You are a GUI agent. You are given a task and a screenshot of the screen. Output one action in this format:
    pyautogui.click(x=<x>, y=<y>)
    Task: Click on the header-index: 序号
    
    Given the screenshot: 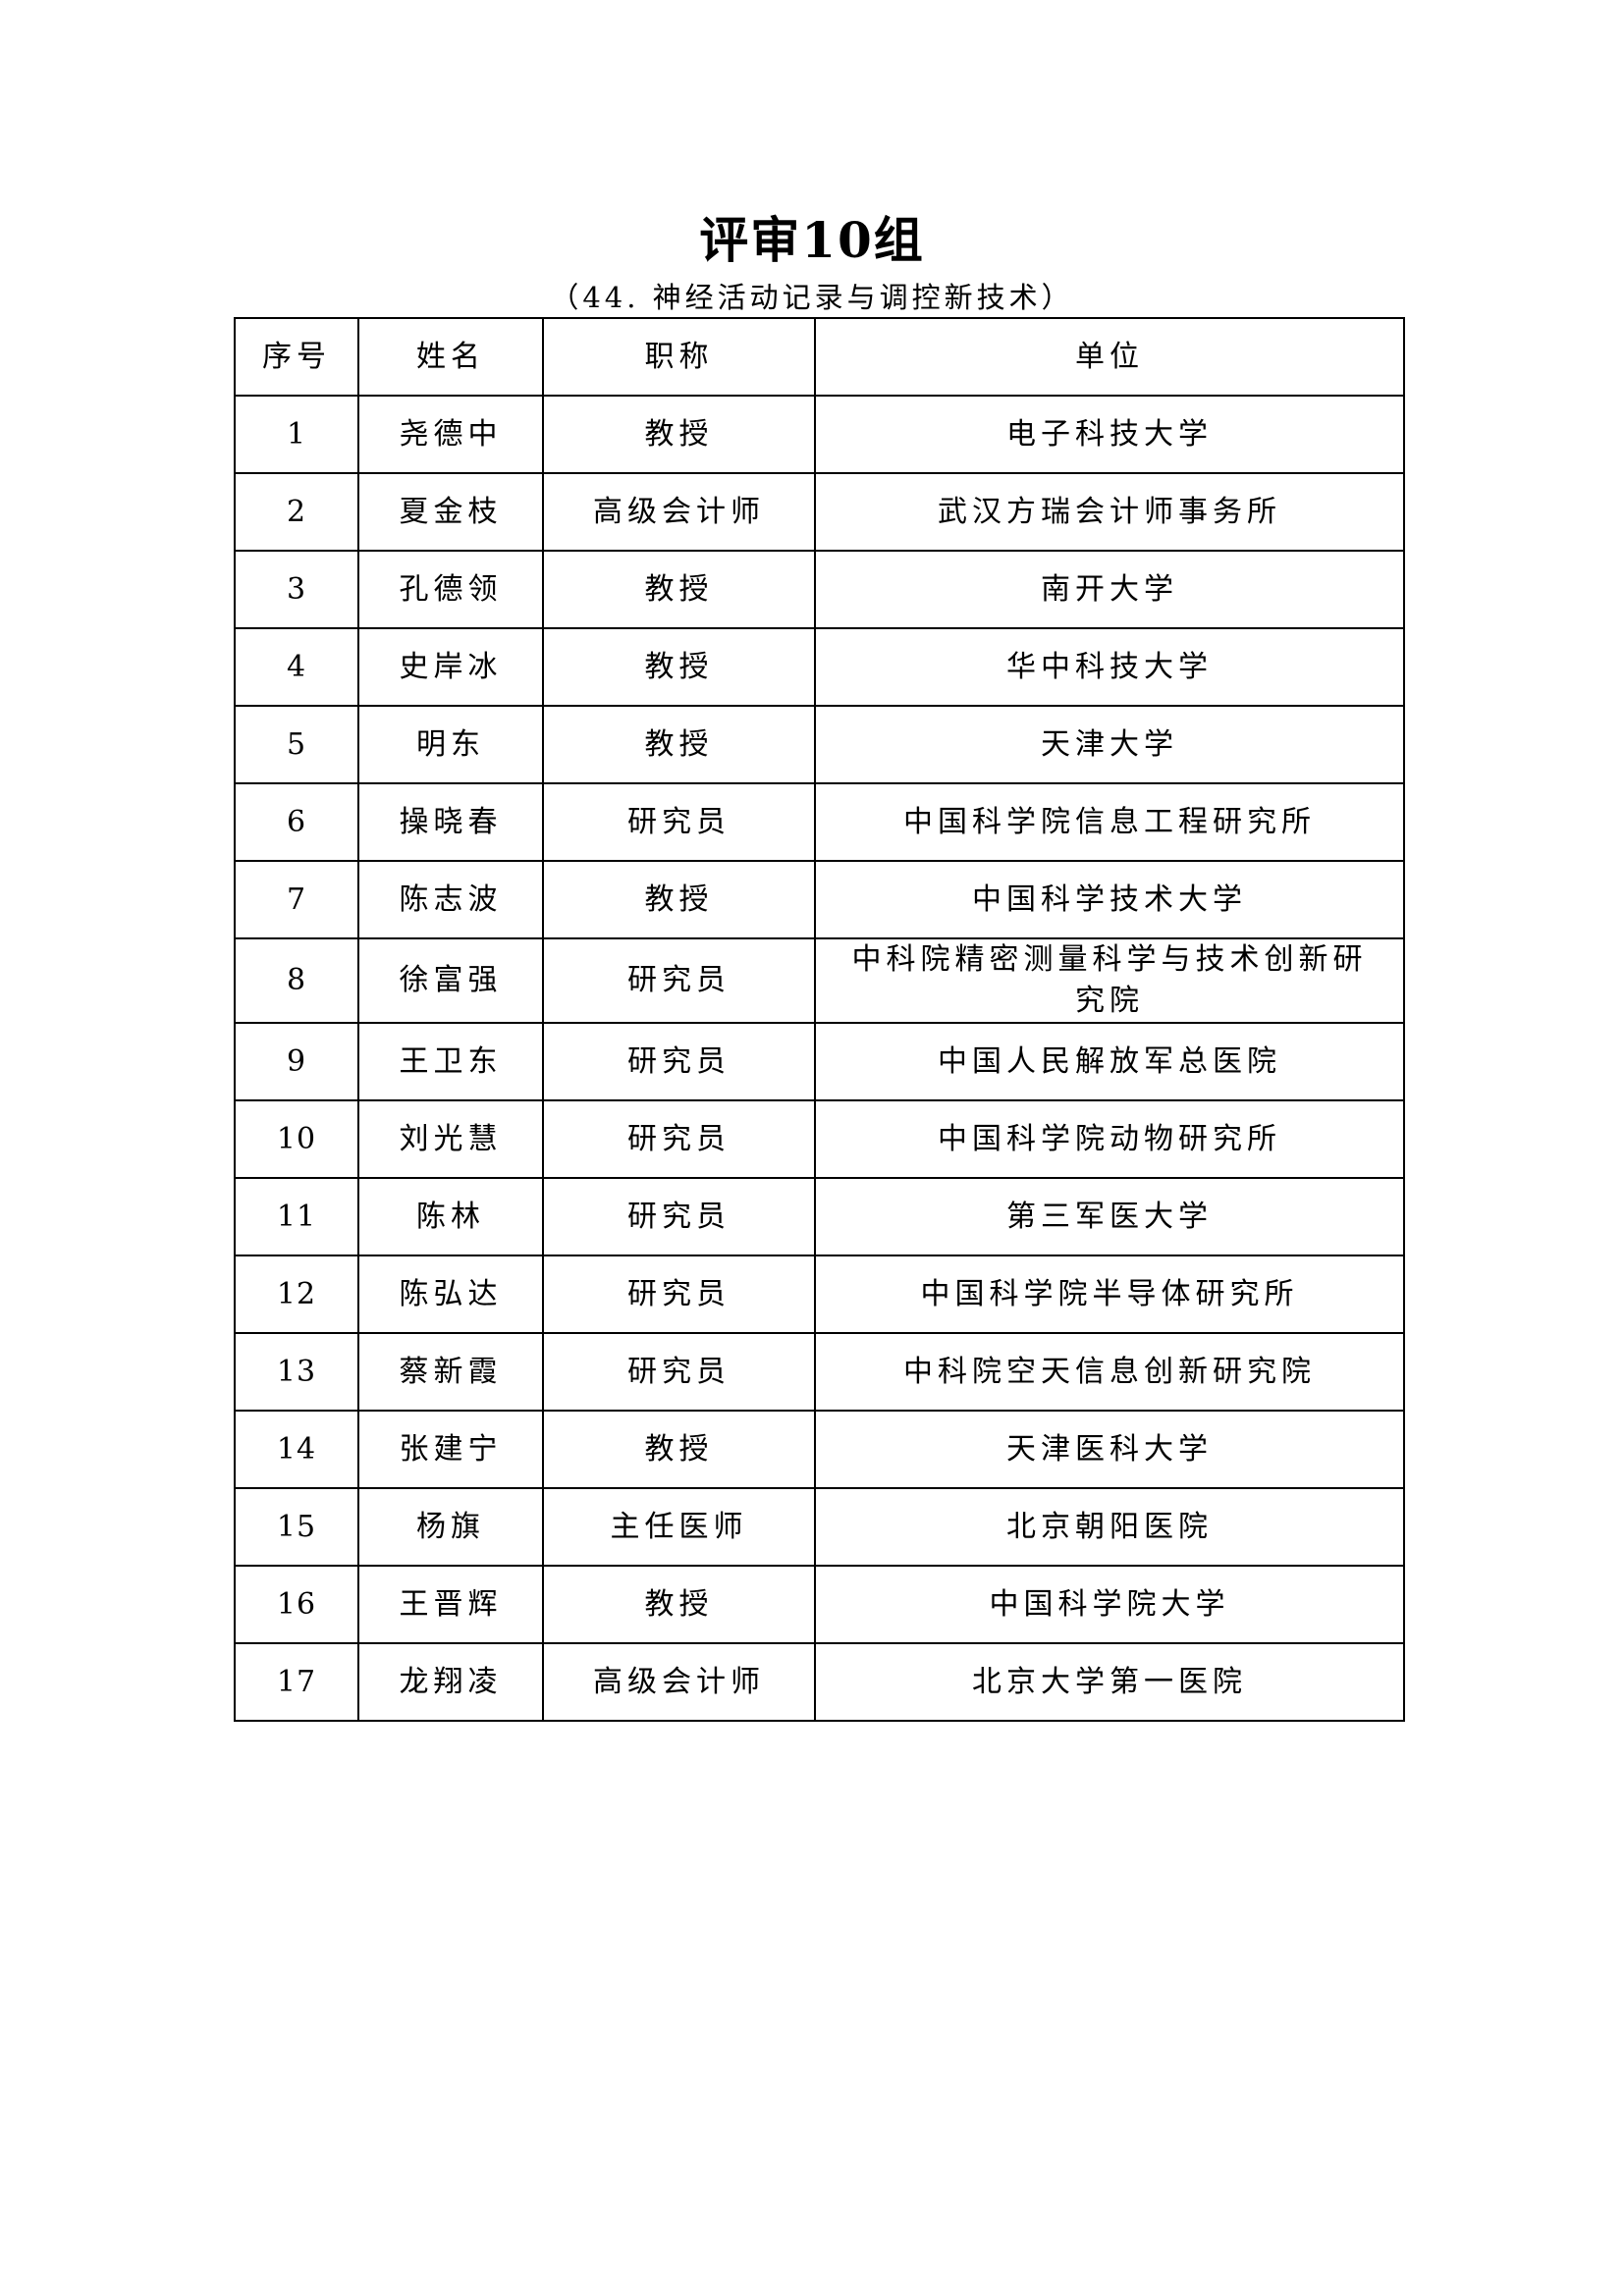 What is the action you would take?
    pyautogui.click(x=296, y=357)
    